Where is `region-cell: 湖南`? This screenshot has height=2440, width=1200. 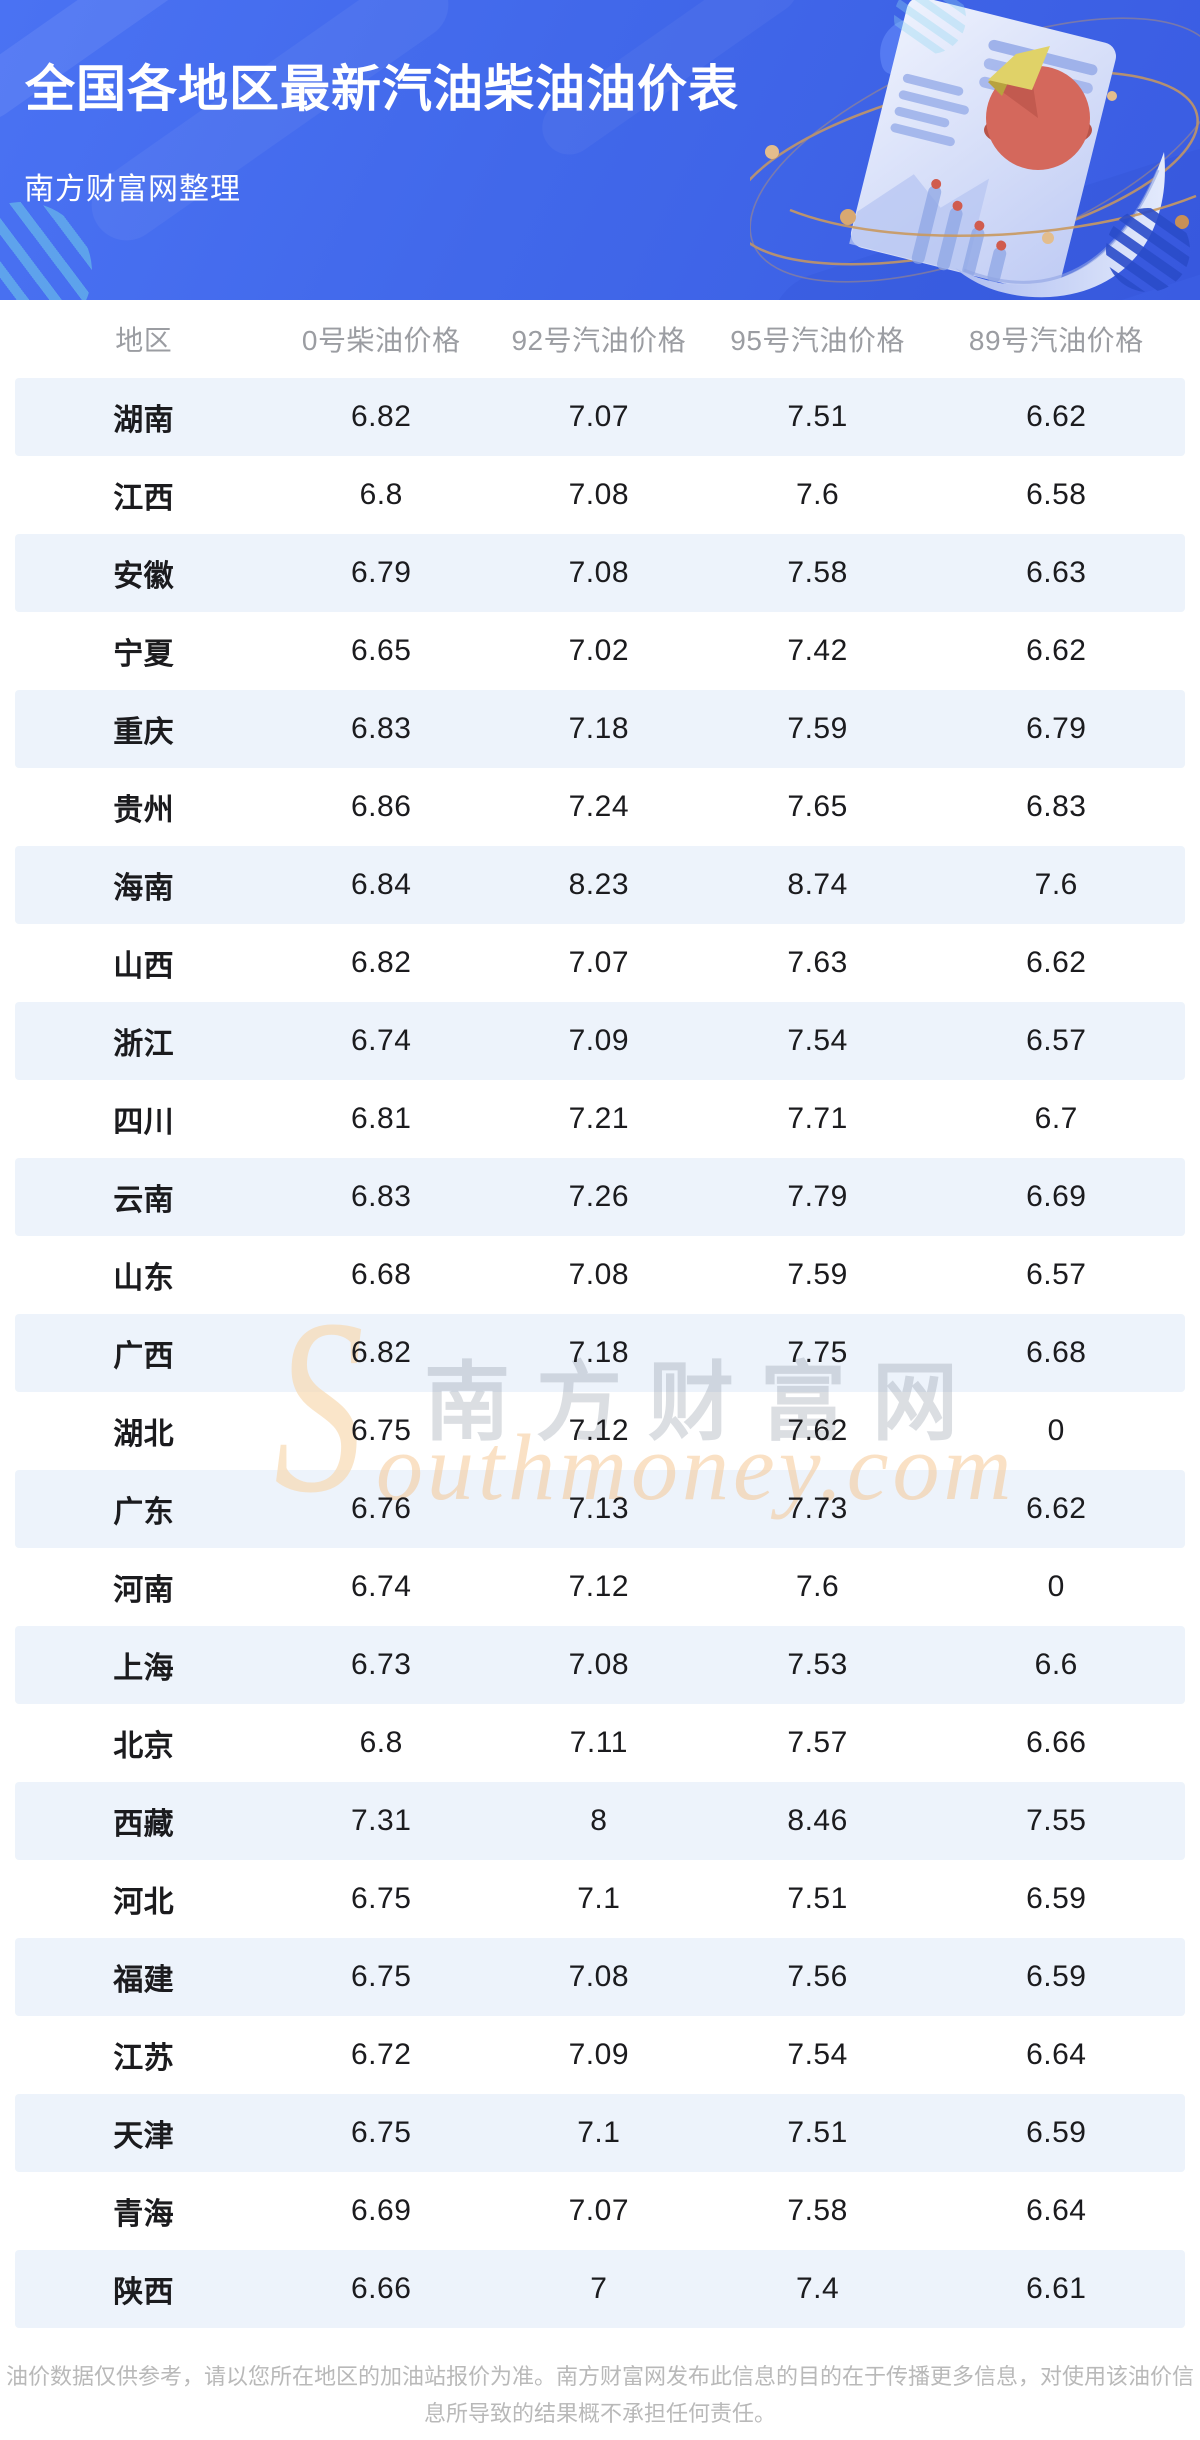
region-cell: 湖南 is located at coordinates (144, 420).